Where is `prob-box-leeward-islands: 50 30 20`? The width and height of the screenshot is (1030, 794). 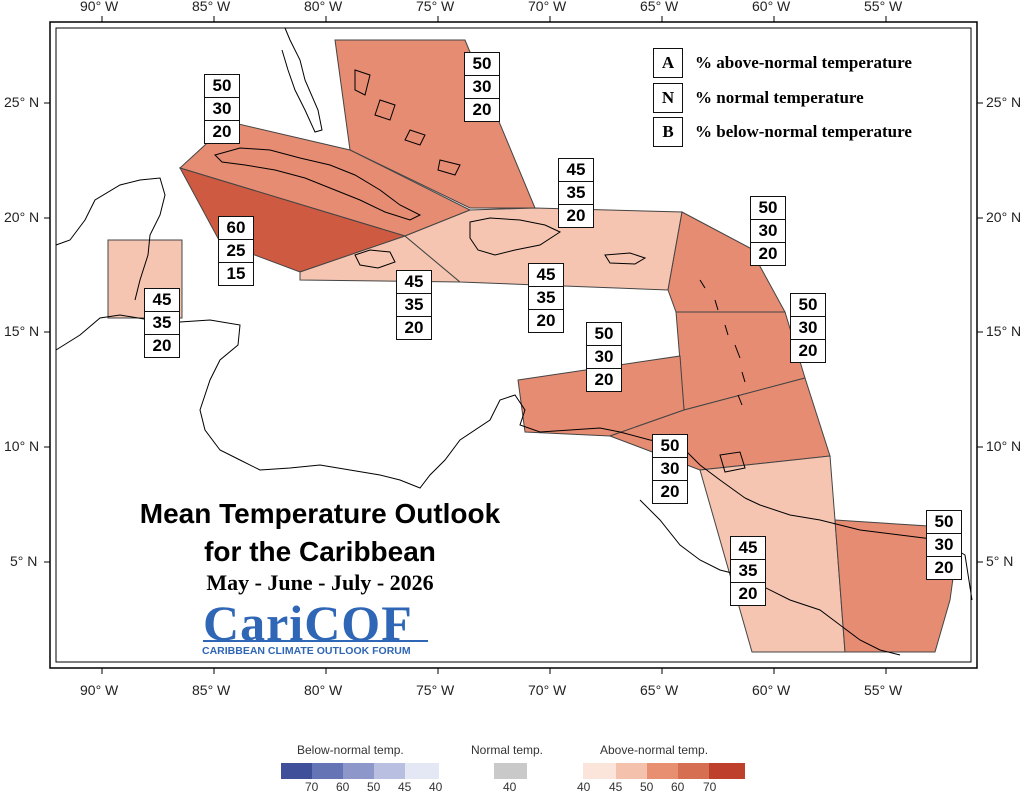
prob-box-leeward-islands: 50 30 20 is located at coordinates (768, 231).